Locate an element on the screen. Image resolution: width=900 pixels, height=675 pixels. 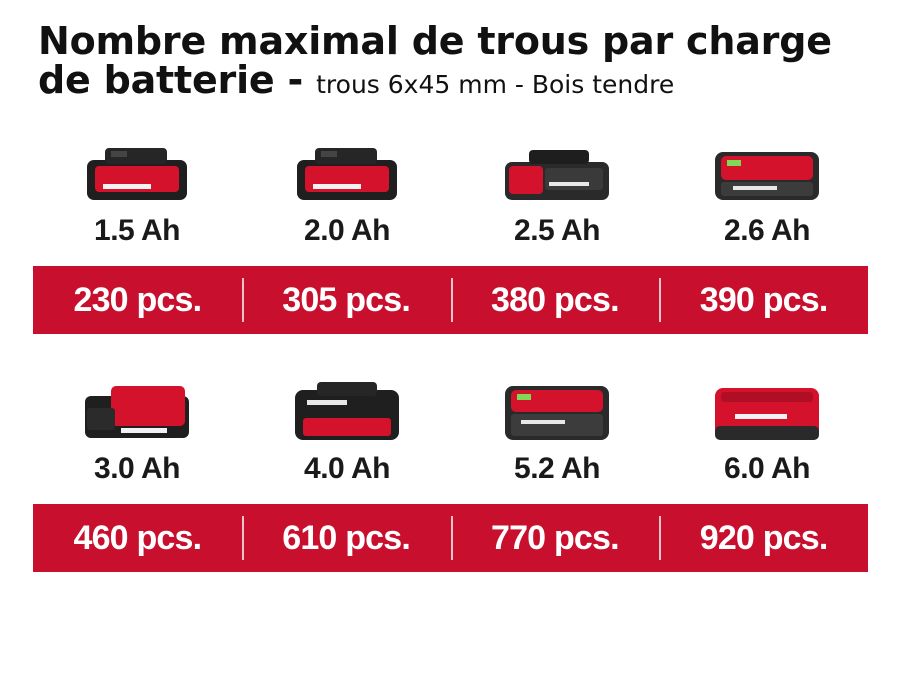
title-subtitle: trous 6x45 mm - Bois tendre is located at coordinates (495, 84).